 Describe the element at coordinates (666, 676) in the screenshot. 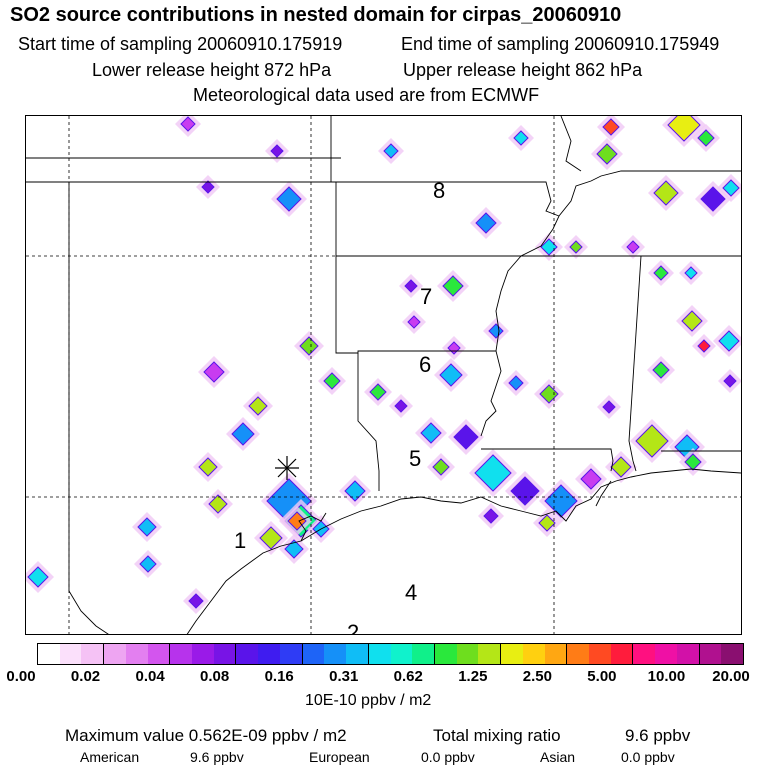

I see `colorbar-tick-label: 10.00` at that location.